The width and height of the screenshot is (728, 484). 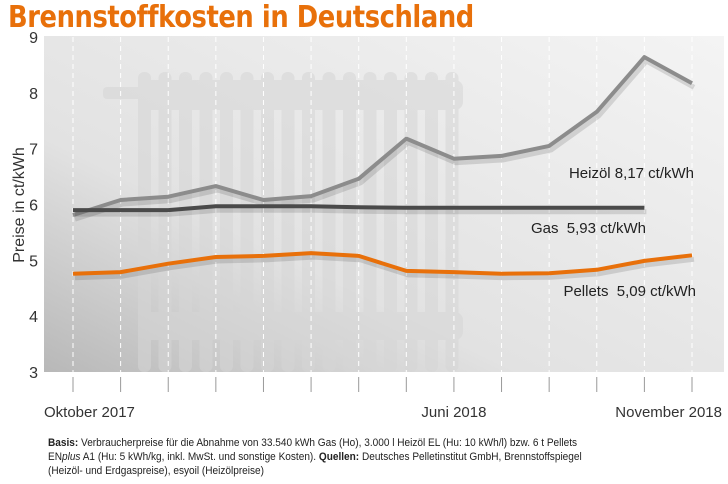 What do you see at coordinates (339, 457) in the screenshot?
I see `sources-label: Quellen:` at bounding box center [339, 457].